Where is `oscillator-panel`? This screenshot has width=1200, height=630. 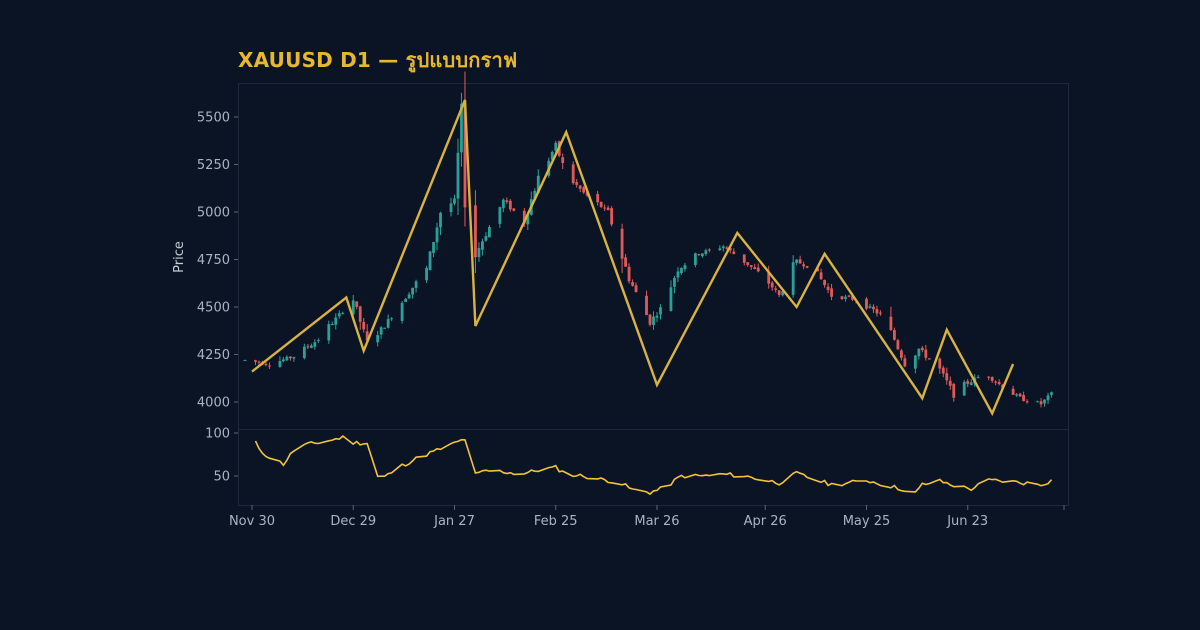 oscillator-panel is located at coordinates (653, 467).